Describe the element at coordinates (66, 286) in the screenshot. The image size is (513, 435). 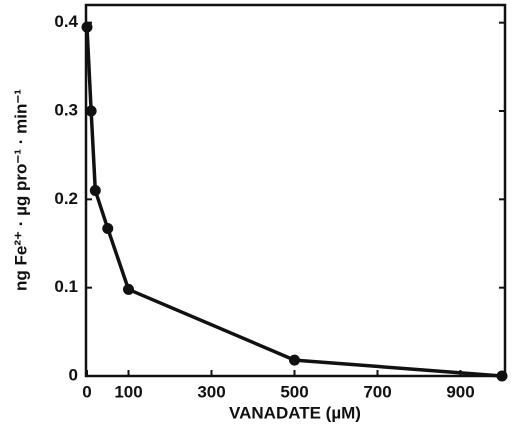
I see `y-tick-label: 0.1` at that location.